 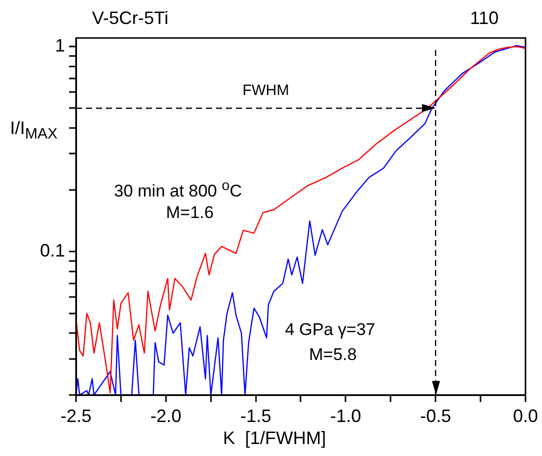 I want to click on y-tick-label: 0.1, so click(x=52, y=250).